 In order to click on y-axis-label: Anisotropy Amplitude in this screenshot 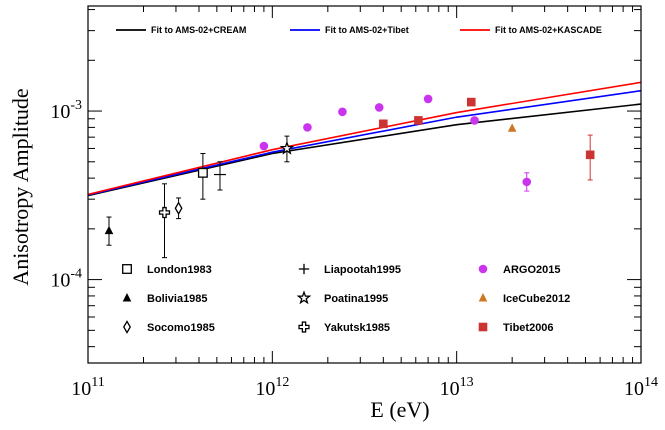, I will do `click(20, 186)`.